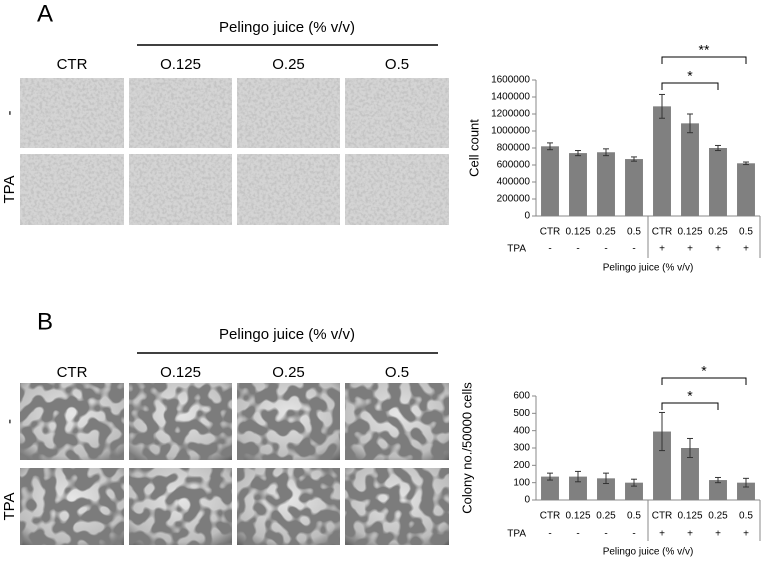 This screenshot has width=768, height=578. Describe the element at coordinates (521, 482) in the screenshot. I see `y-tick-label: 100` at that location.